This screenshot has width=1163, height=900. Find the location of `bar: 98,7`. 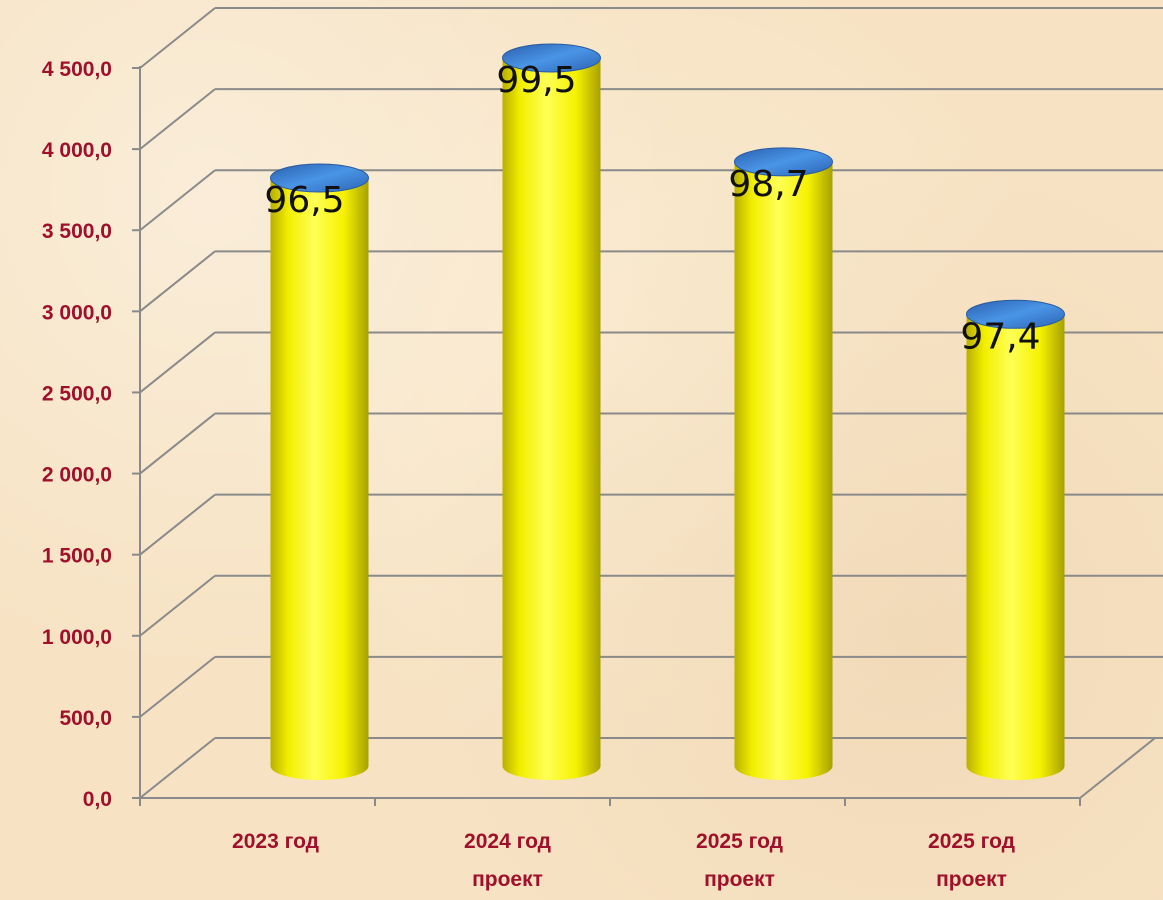

bar: 98,7 is located at coordinates (780, 464).